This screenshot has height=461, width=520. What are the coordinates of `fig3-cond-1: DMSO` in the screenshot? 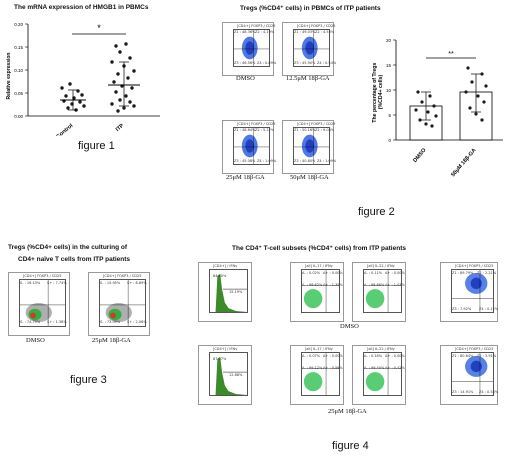 It's located at (35, 340).